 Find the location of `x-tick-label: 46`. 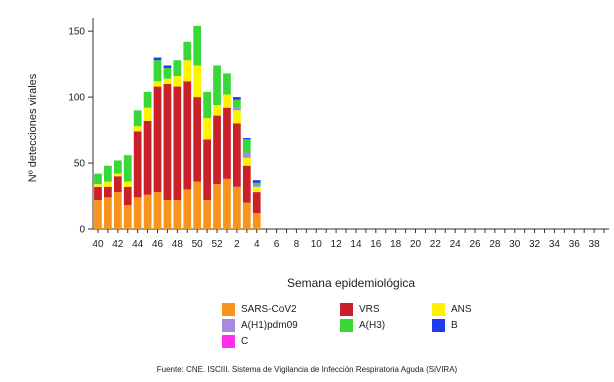

x-tick-label: 46 is located at coordinates (158, 244).